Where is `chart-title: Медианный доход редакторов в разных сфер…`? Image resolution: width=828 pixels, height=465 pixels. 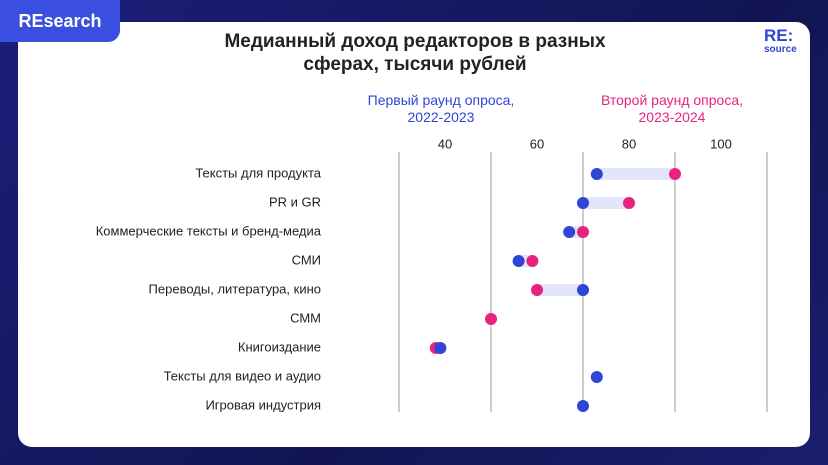 chart-title: Медианный доход редакторов в разных сфер… is located at coordinates (415, 53).